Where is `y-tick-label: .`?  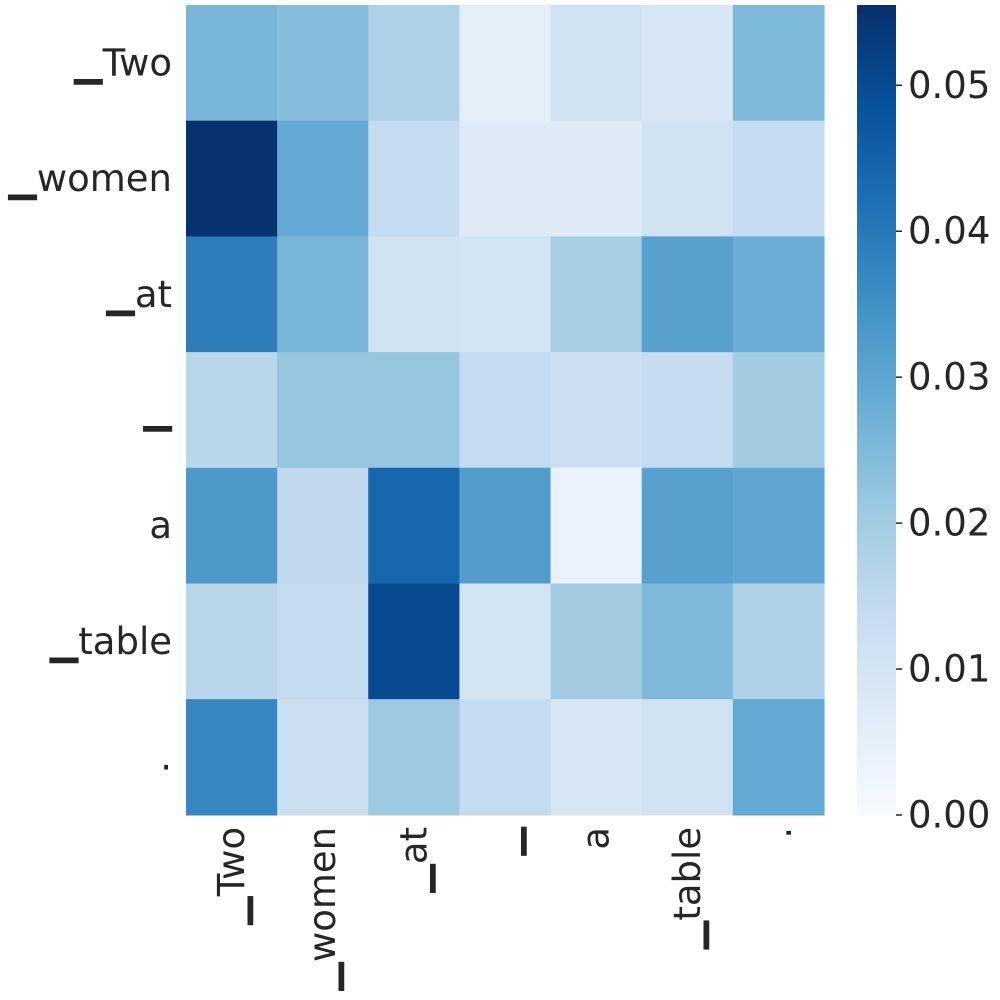 y-tick-label: . is located at coordinates (166, 757).